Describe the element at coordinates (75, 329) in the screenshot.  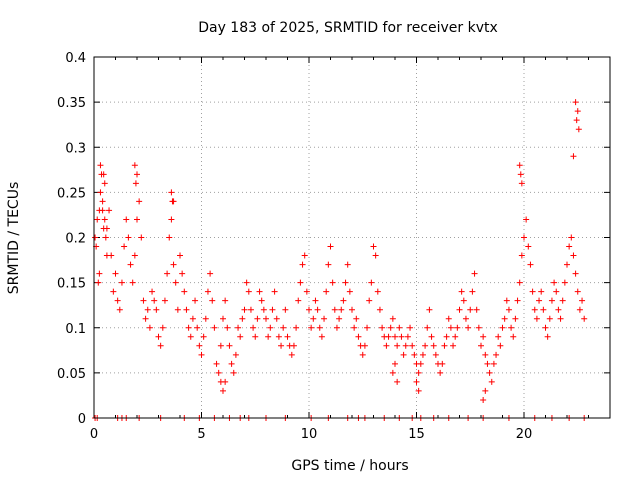
I see `y-tick-label: 0.1` at that location.